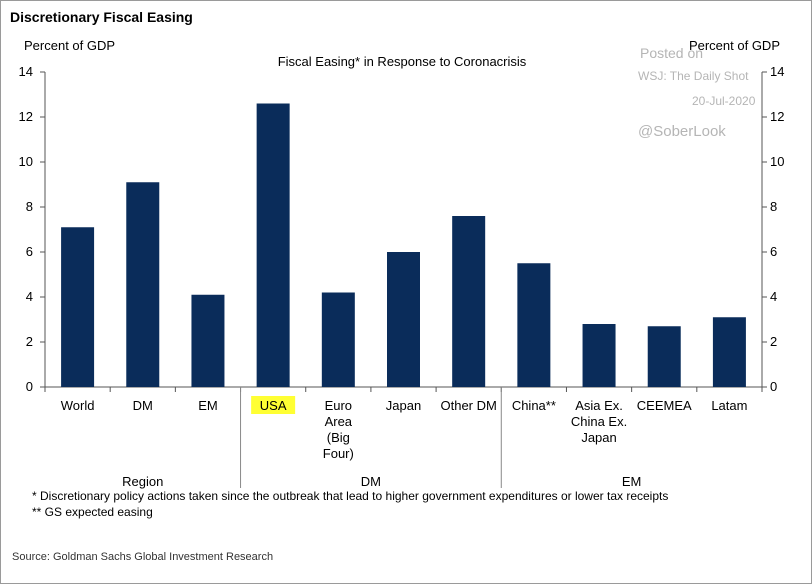 The height and width of the screenshot is (584, 812). I want to click on y-axis-label-left: Percent of GDP, so click(69, 45).